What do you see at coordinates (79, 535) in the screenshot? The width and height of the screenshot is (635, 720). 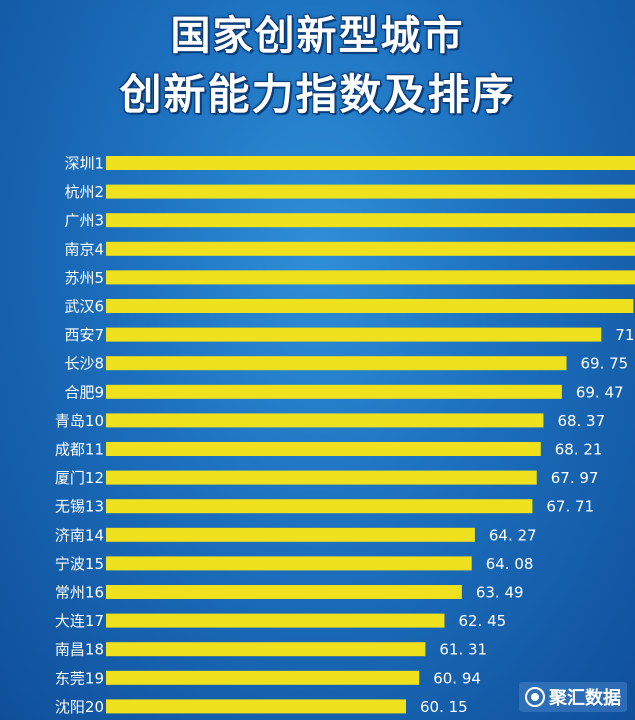 I see `category-label: 济南14` at bounding box center [79, 535].